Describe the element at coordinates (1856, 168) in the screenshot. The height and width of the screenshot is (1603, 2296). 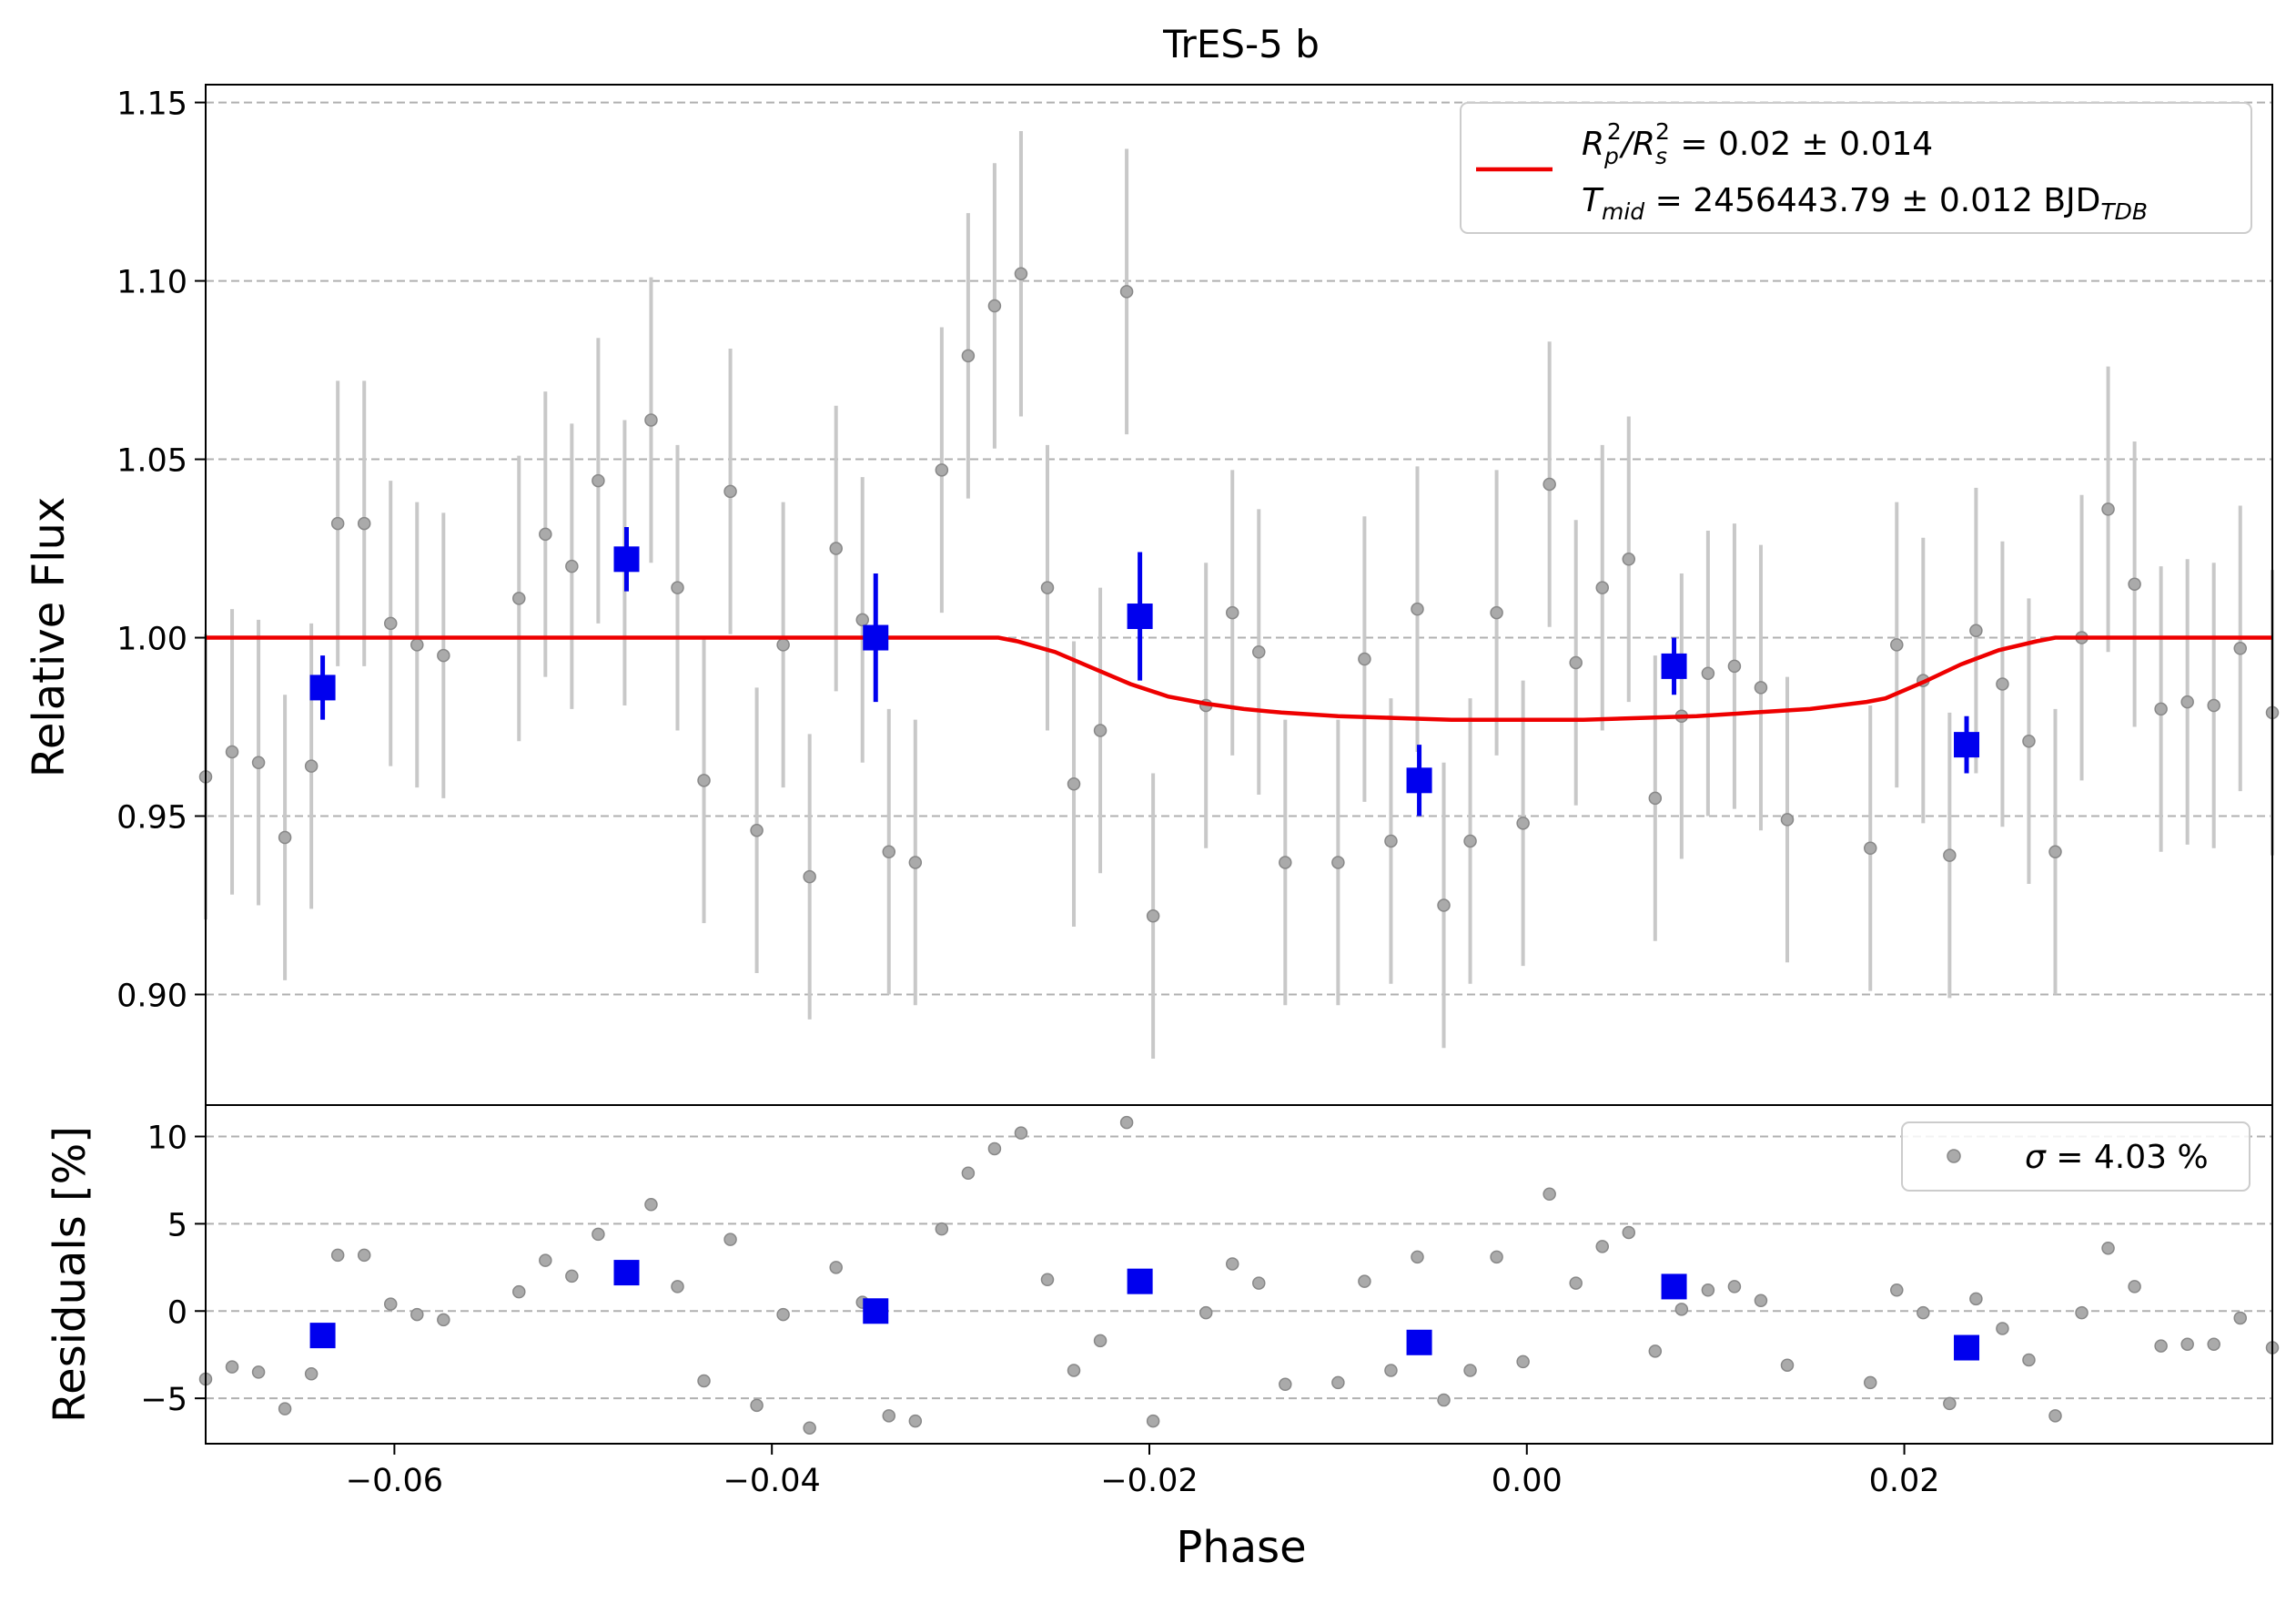
I see `top-legend-box` at that location.